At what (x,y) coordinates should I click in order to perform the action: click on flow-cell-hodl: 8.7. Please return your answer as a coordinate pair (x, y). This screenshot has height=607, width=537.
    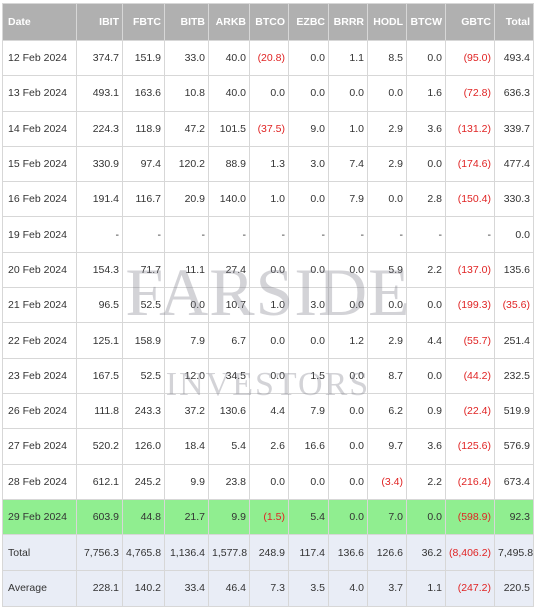
    Looking at the image, I should click on (387, 375).